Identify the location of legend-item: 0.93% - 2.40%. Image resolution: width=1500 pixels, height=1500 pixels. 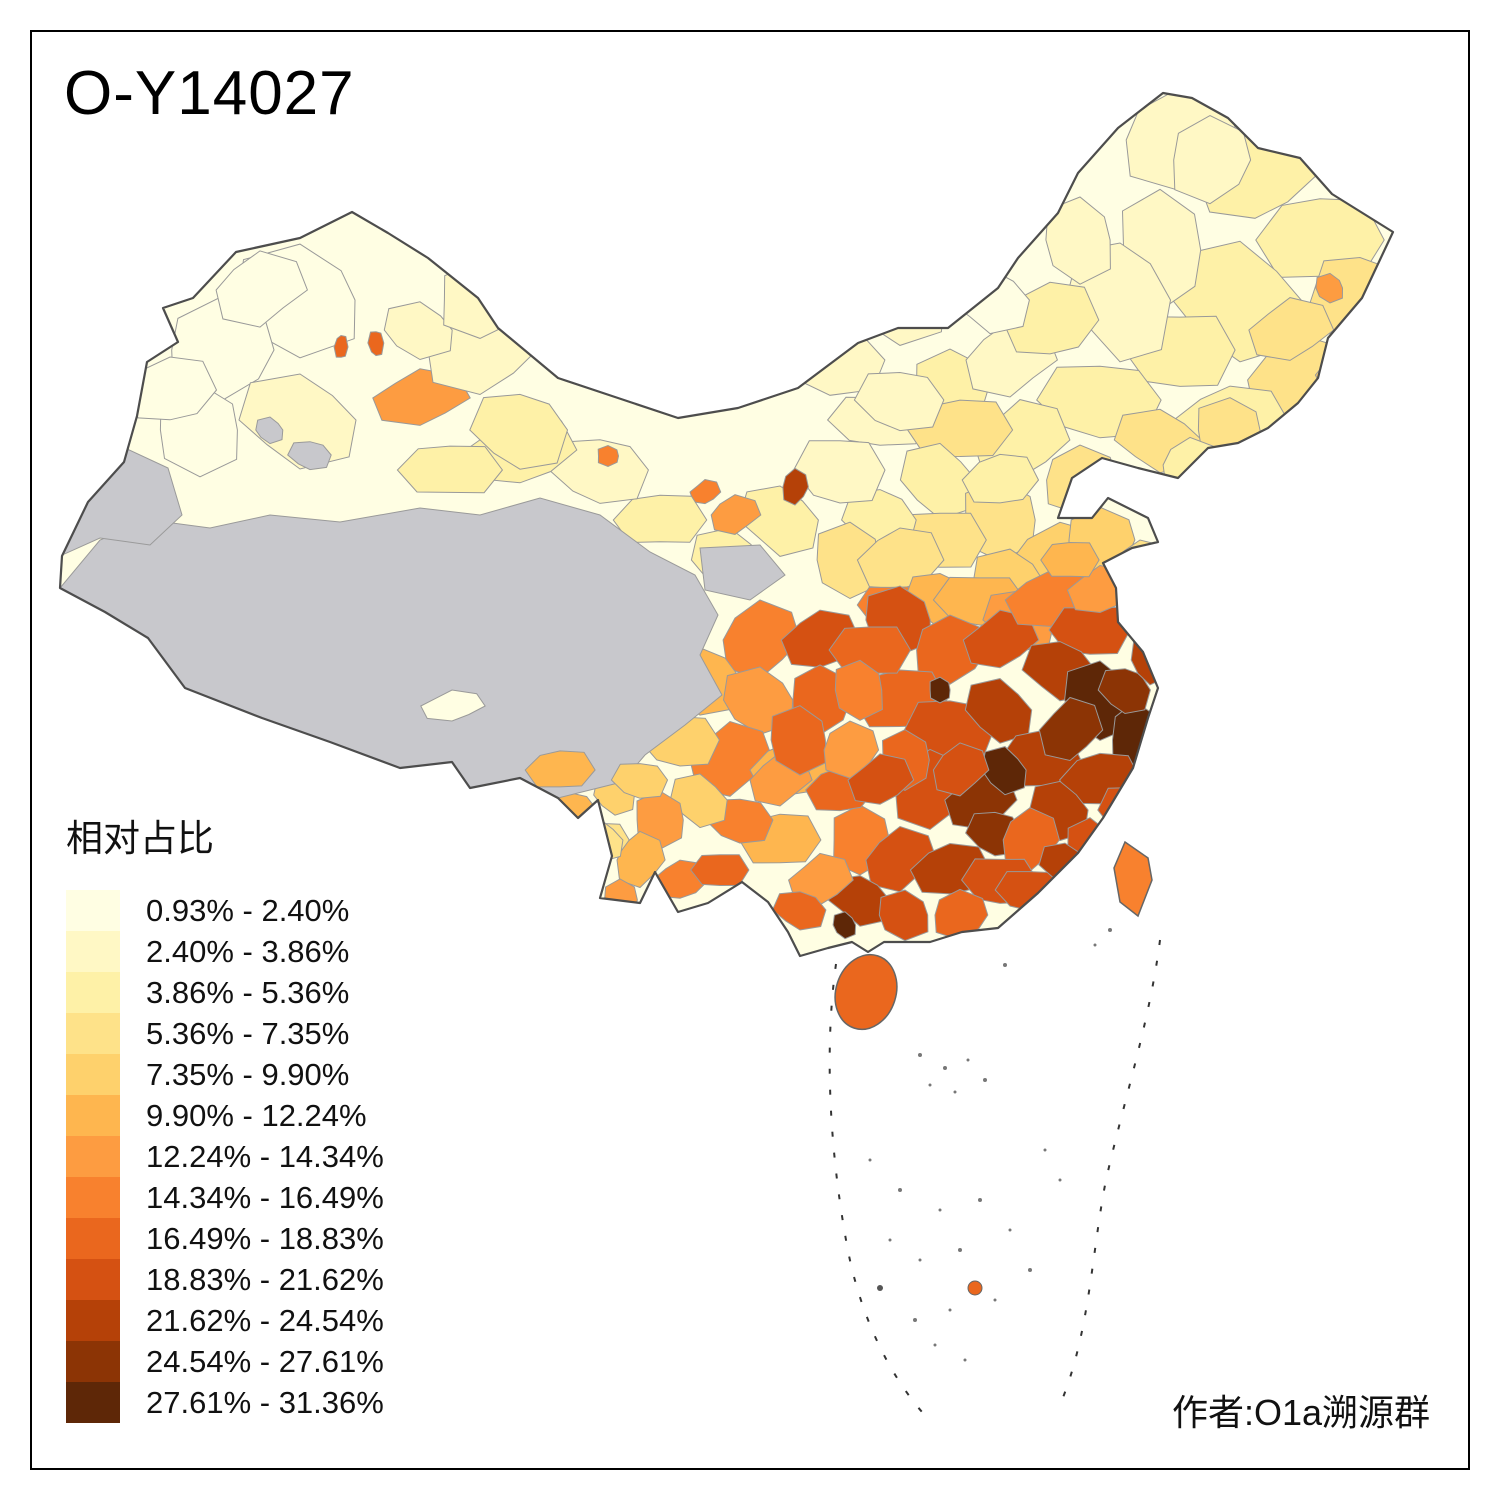
(225, 910).